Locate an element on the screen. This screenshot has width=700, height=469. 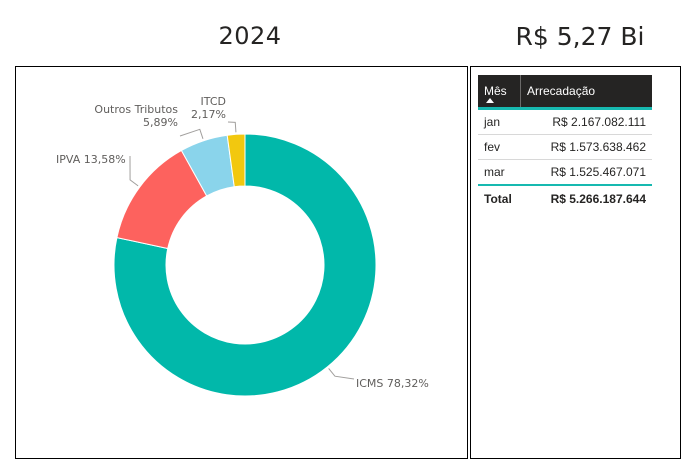
table-row: jan R$ 2.167.082.111 is located at coordinates (565, 121).